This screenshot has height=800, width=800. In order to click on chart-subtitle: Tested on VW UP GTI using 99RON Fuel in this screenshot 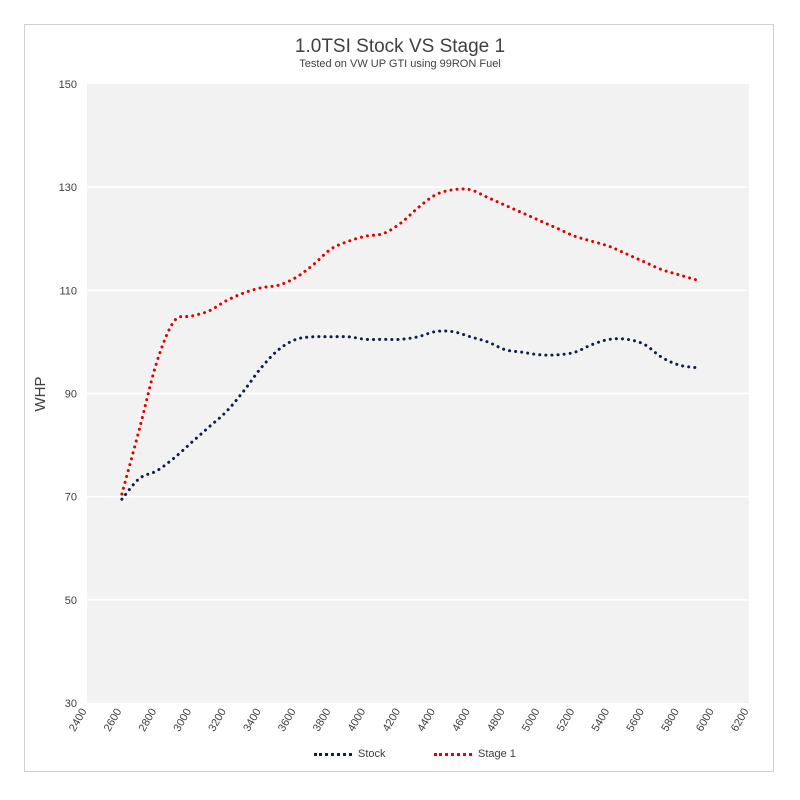, I will do `click(400, 64)`.